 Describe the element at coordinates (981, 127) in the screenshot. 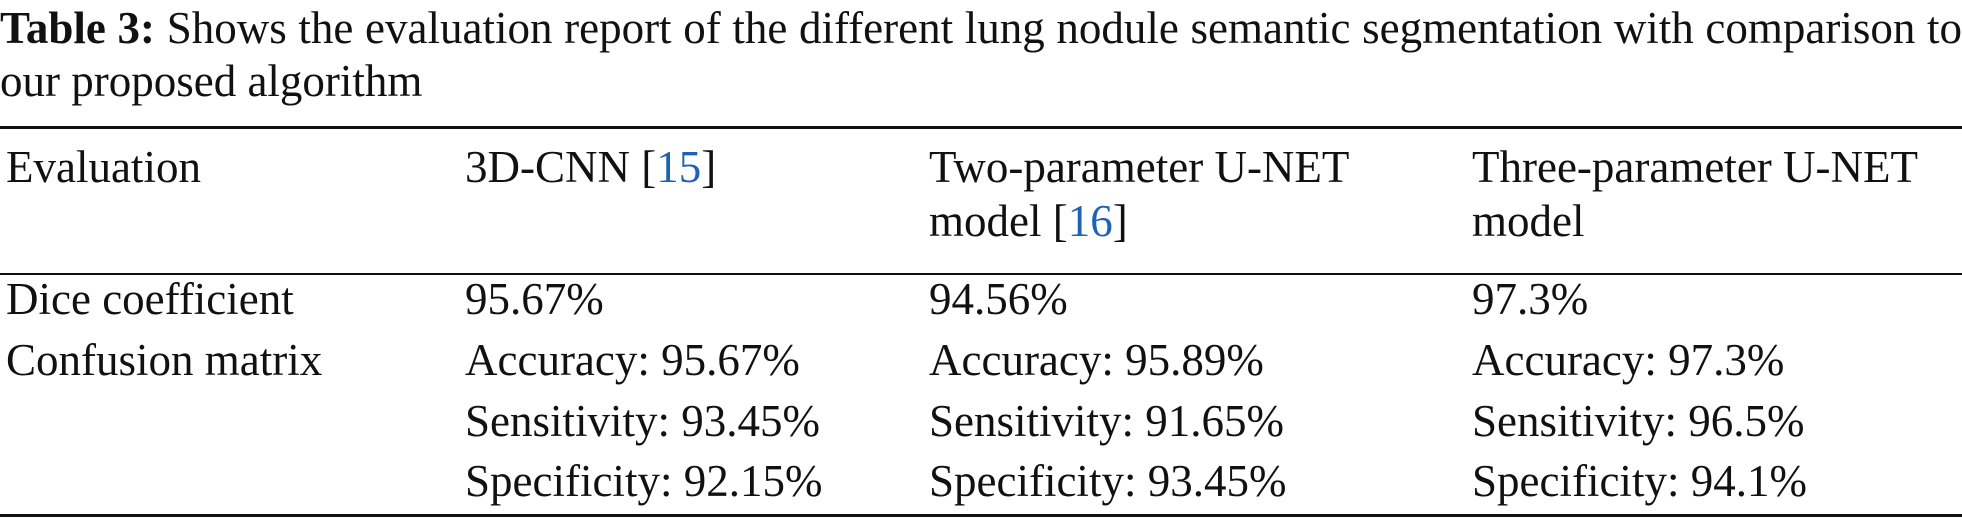

I see `top-rule` at that location.